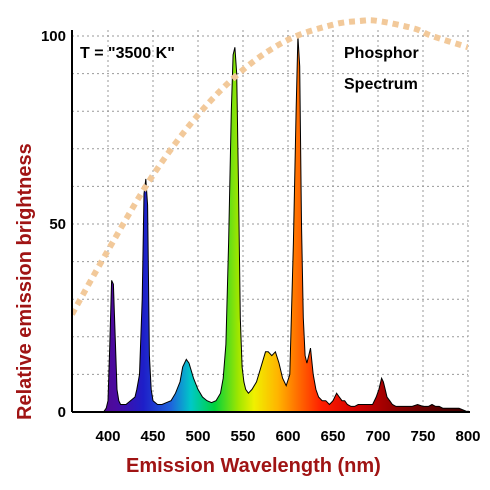  What do you see at coordinates (381, 53) in the screenshot?
I see `phosphor-label: Phosphor` at bounding box center [381, 53].